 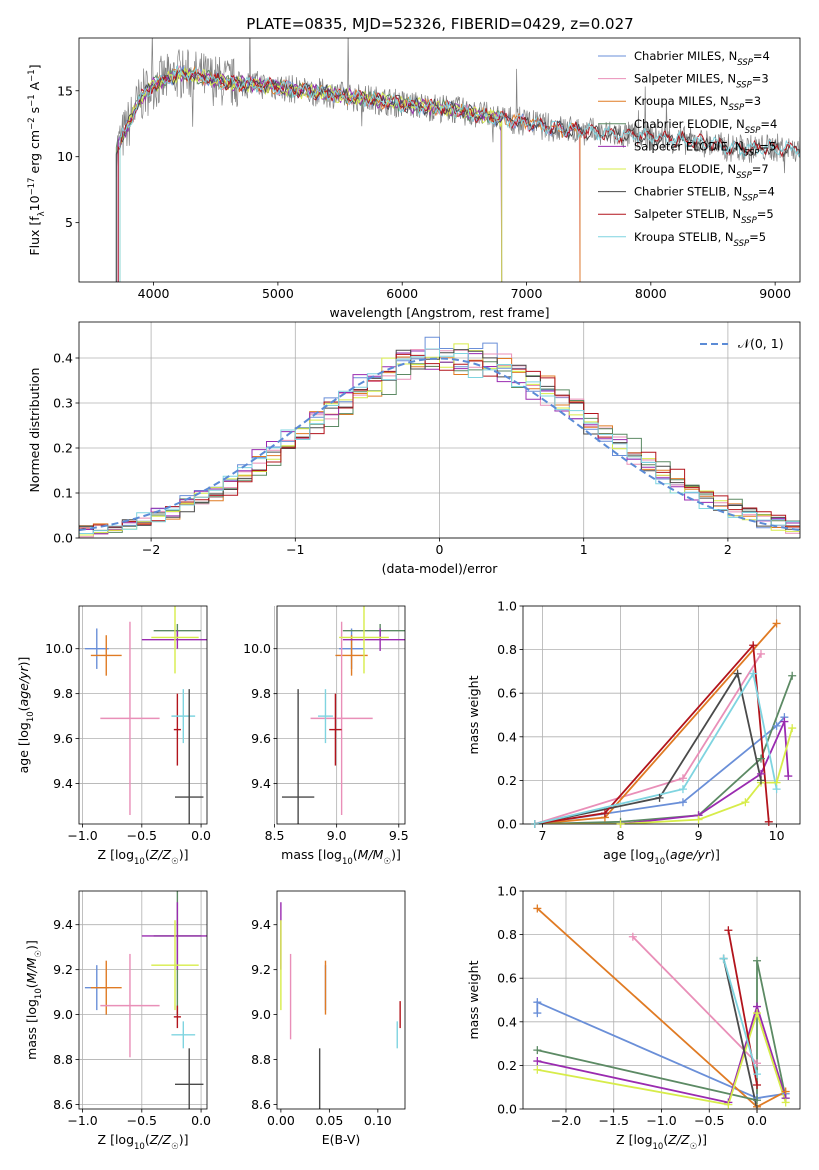 I want to click on y-tick-label: 9.4, so click(x=261, y=783).